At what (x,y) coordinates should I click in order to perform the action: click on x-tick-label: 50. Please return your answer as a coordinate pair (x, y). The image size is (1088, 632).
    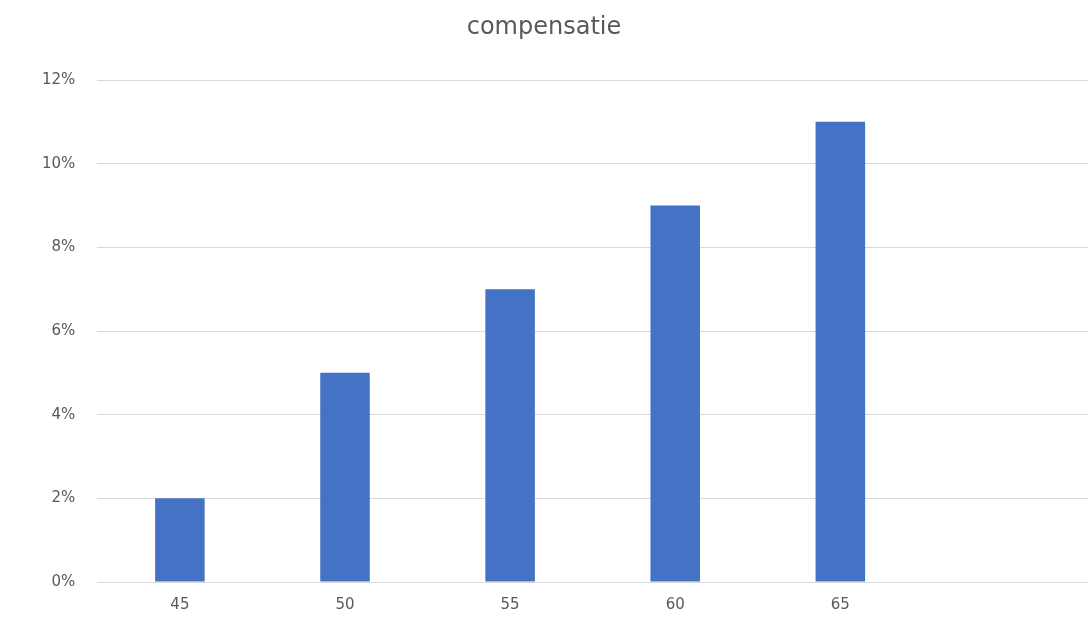
    Looking at the image, I should click on (345, 603).